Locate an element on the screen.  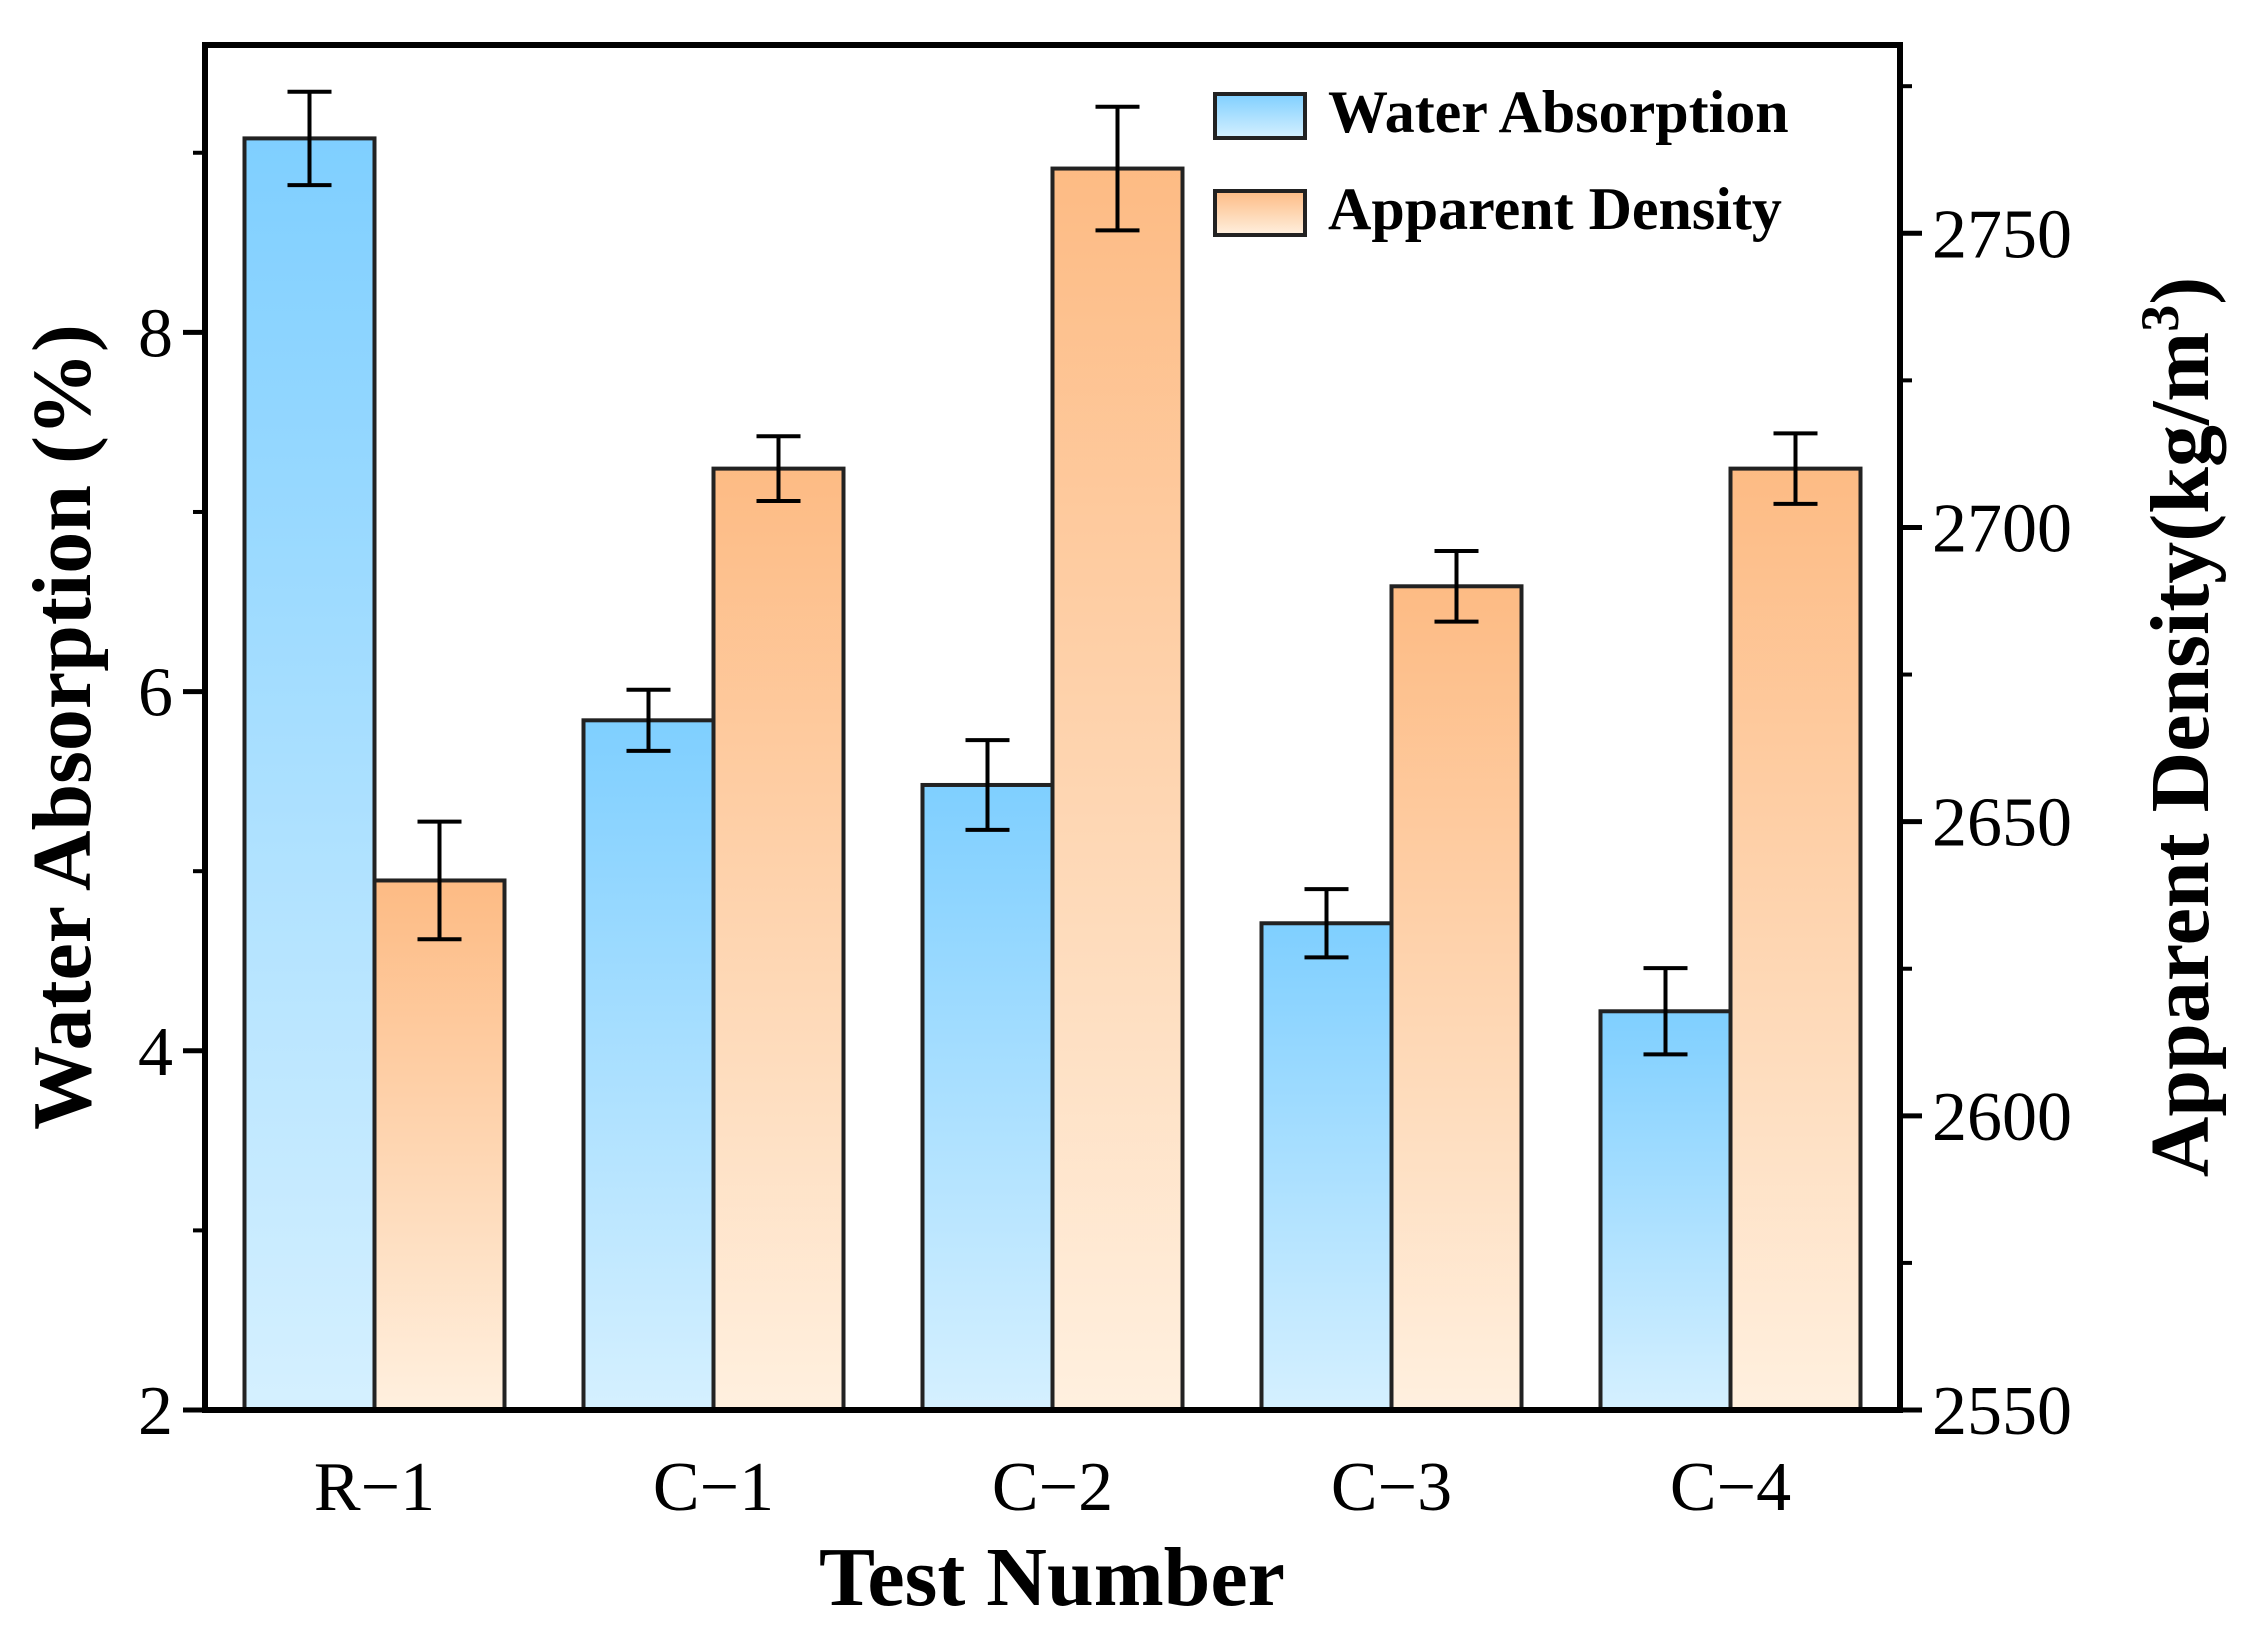
y-right-tick-label: 2550 is located at coordinates (2002, 1411).